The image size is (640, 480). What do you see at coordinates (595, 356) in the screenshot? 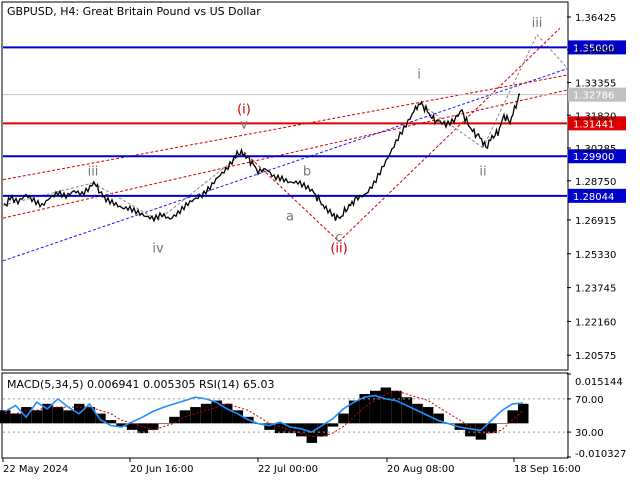
I see `price-tick-label: 1.20575` at bounding box center [595, 356].